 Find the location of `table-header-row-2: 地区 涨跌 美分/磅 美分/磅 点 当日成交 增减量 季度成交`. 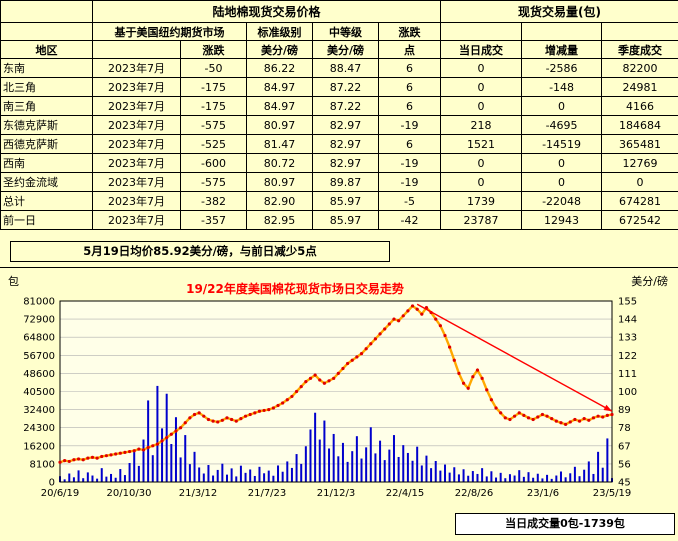

table-header-row-2: 地区 涨跌 美分/磅 美分/磅 点 当日成交 增减量 季度成交 is located at coordinates (339, 49).